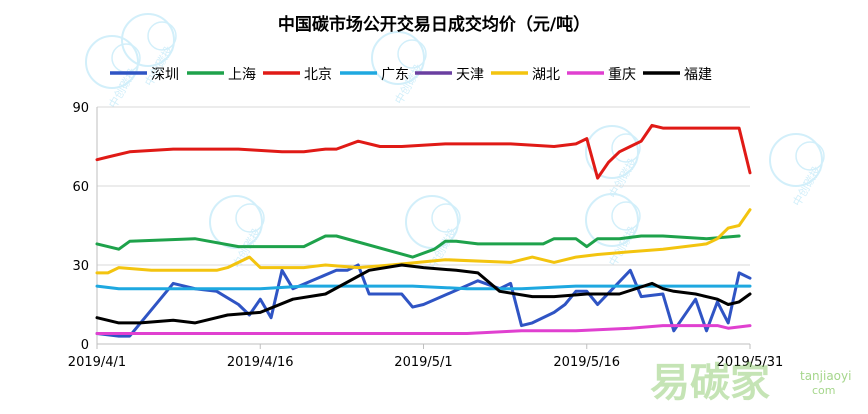 This screenshot has width=868, height=414. I want to click on x-tick-label: 2019/5/1, so click(423, 362).